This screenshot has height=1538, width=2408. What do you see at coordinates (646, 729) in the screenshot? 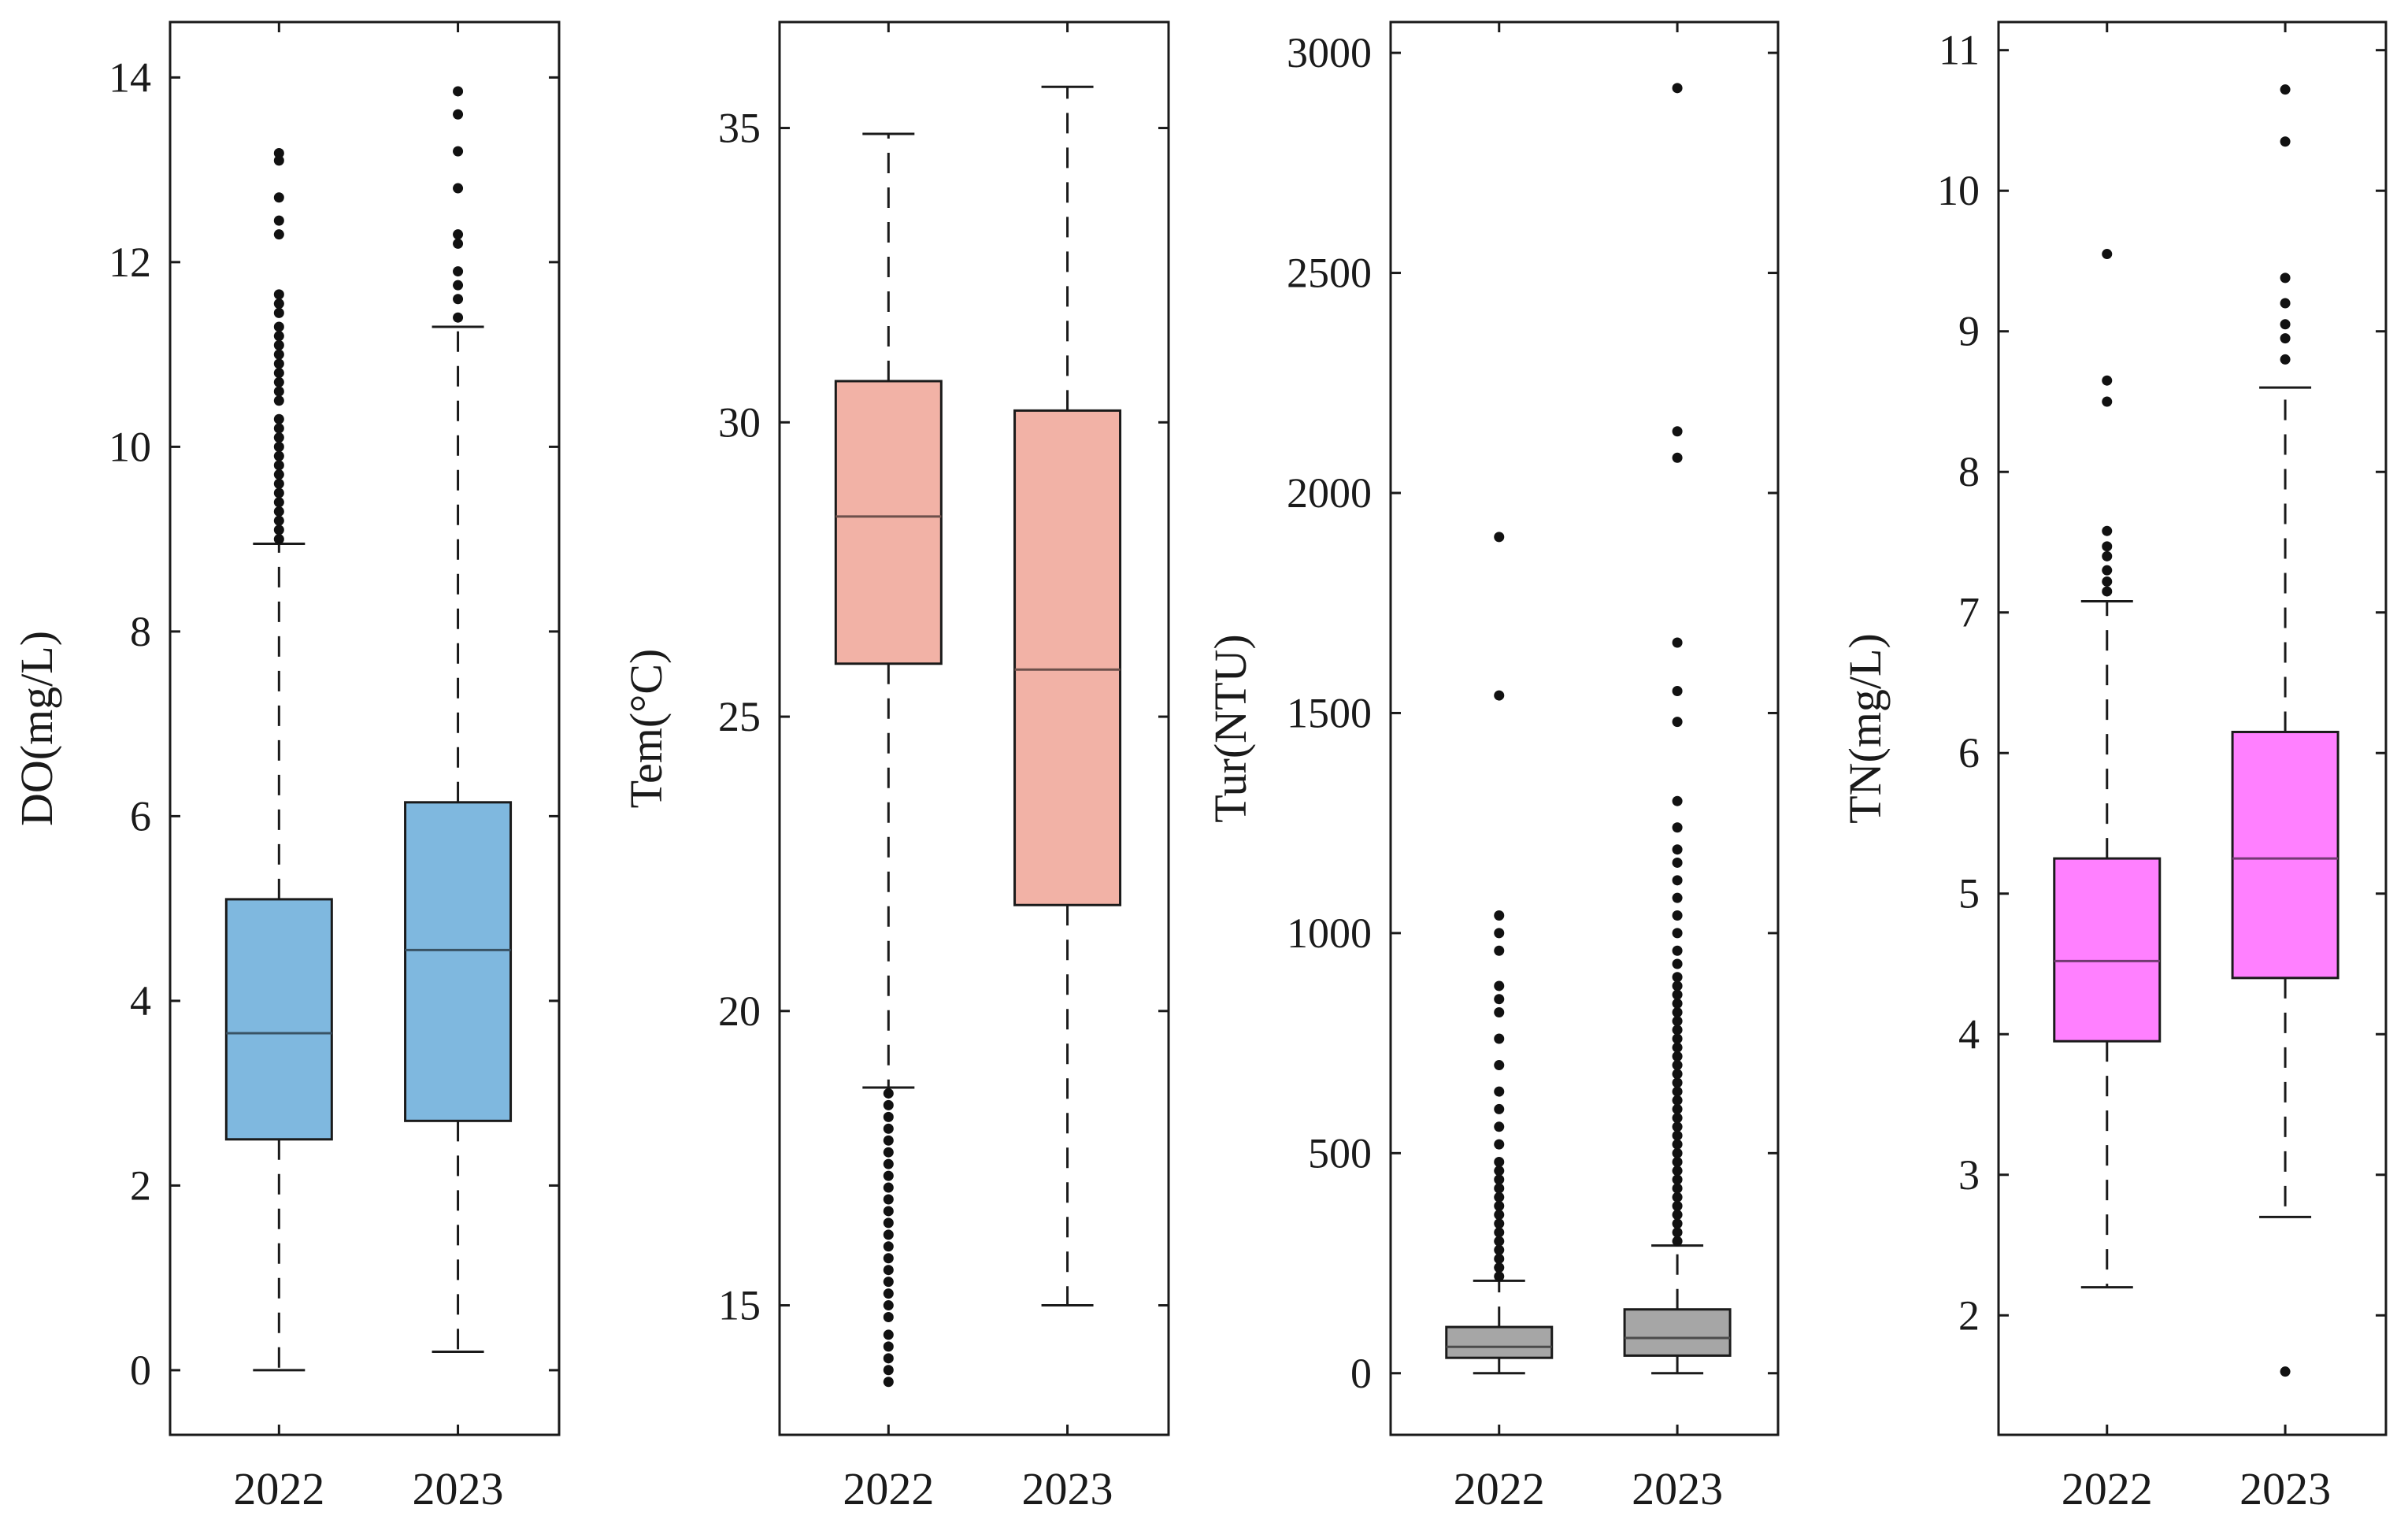
I see `y-axis-label: Tem(°C)` at bounding box center [646, 729].